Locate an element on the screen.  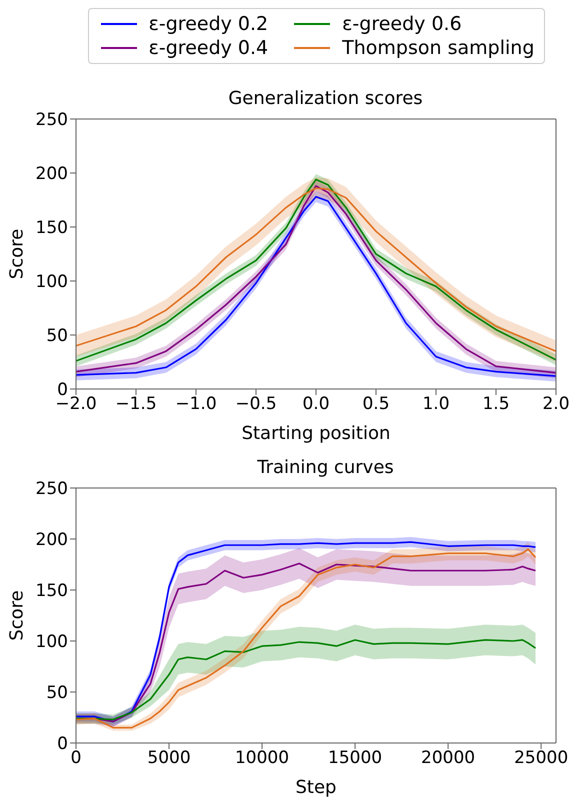
x-tick-label: 1.0 is located at coordinates (436, 404).